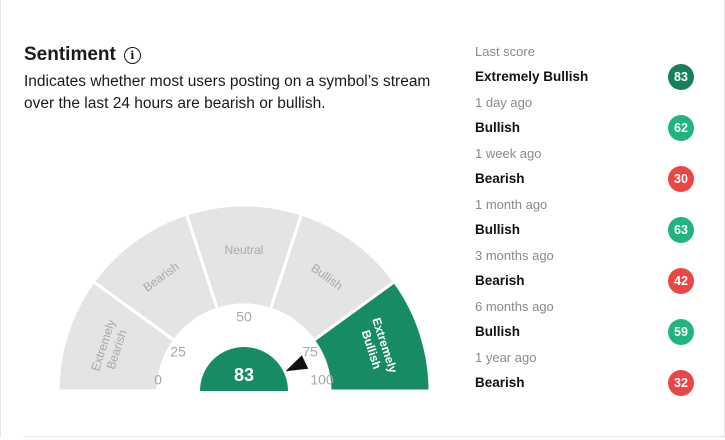 This screenshot has height=440, width=725. I want to click on history-score-badge: 32, so click(681, 383).